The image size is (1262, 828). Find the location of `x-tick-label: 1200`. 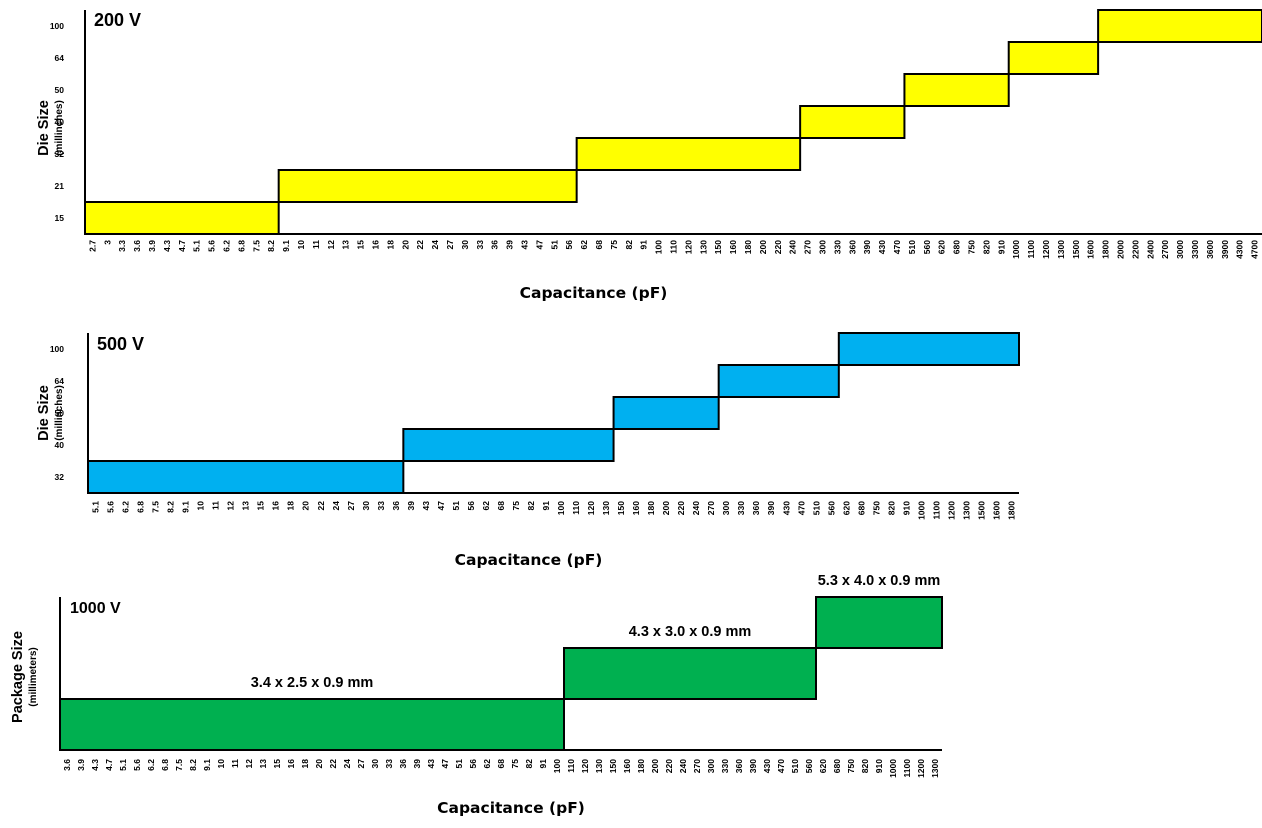

x-tick-label: 1200 is located at coordinates (1046, 249).